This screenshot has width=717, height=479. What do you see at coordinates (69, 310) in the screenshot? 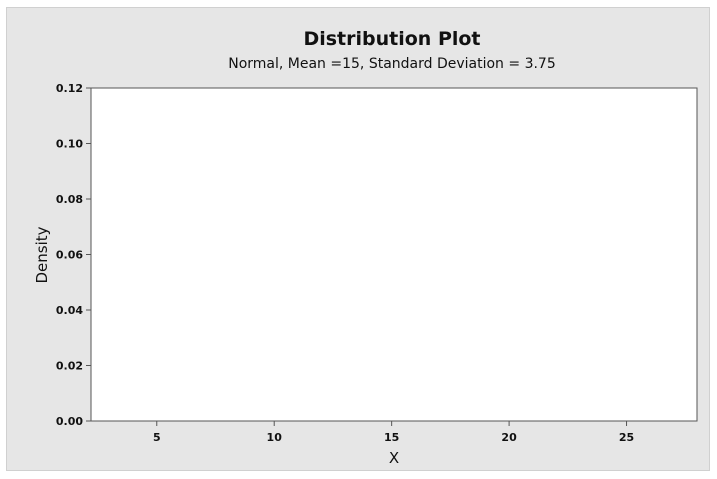
I see `y-tick-label: 0.04` at bounding box center [69, 310].